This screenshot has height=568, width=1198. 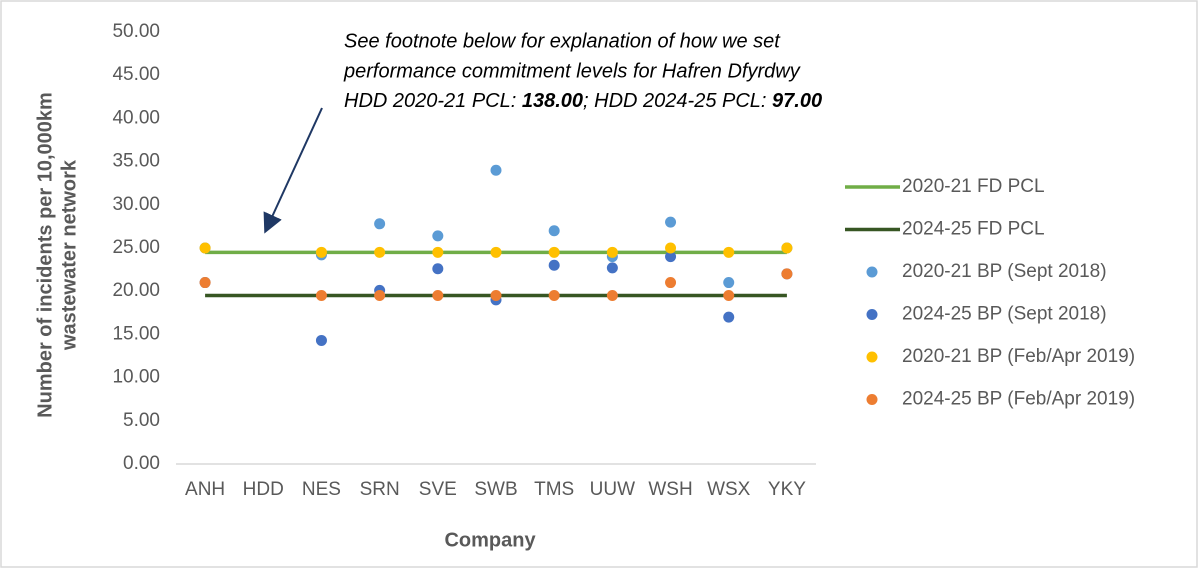 What do you see at coordinates (438, 489) in the screenshot?
I see `x-tick-label: SVE` at bounding box center [438, 489].